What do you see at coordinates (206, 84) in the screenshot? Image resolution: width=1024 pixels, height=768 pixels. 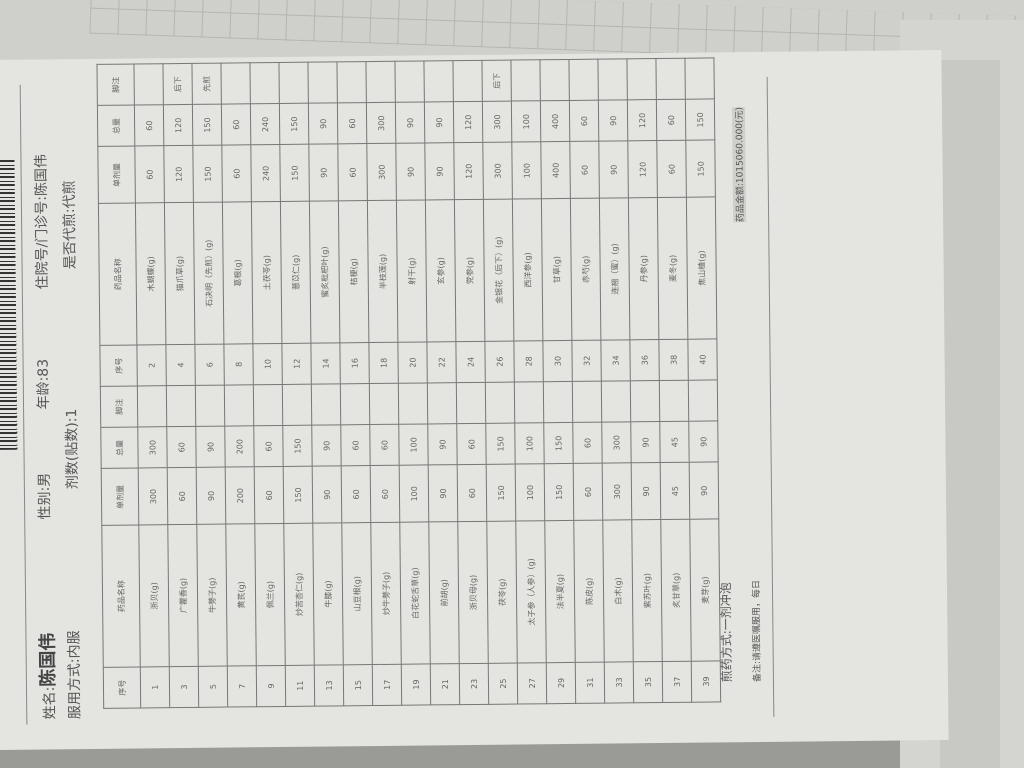 I see `table-cell: 先煎` at bounding box center [206, 84].